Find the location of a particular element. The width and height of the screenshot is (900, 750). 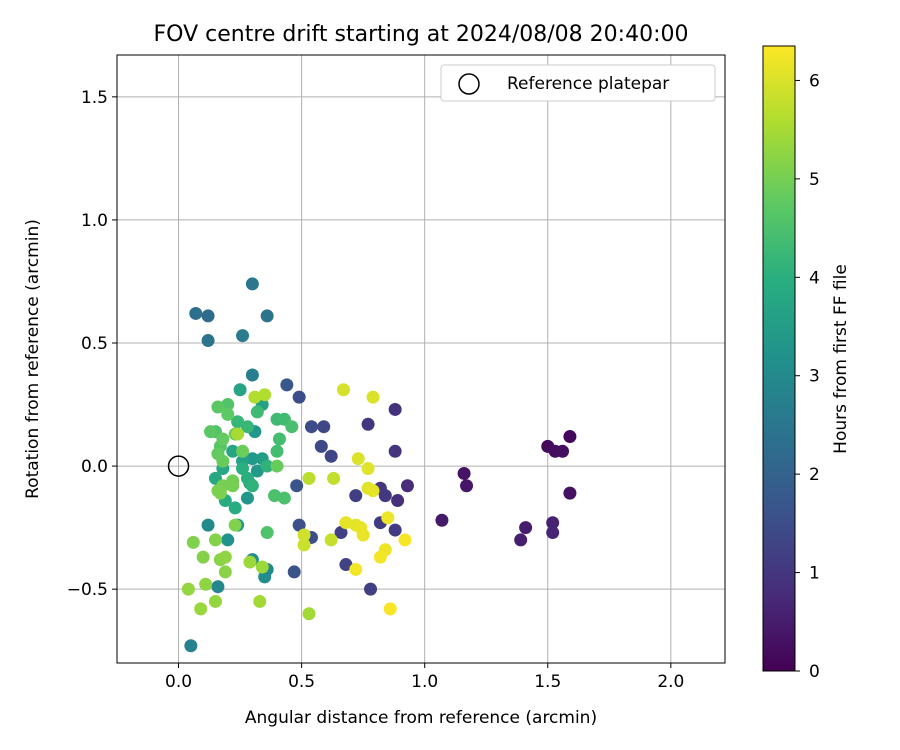

y-tick-label: 0.0 is located at coordinates (94, 467).